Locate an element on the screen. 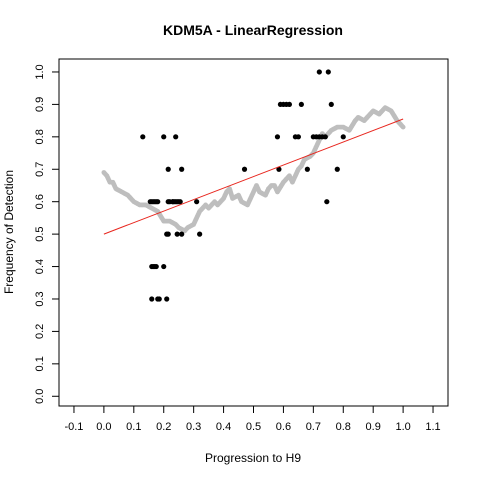 The image size is (480, 480). x-tick-label: 1.1 is located at coordinates (432, 427).